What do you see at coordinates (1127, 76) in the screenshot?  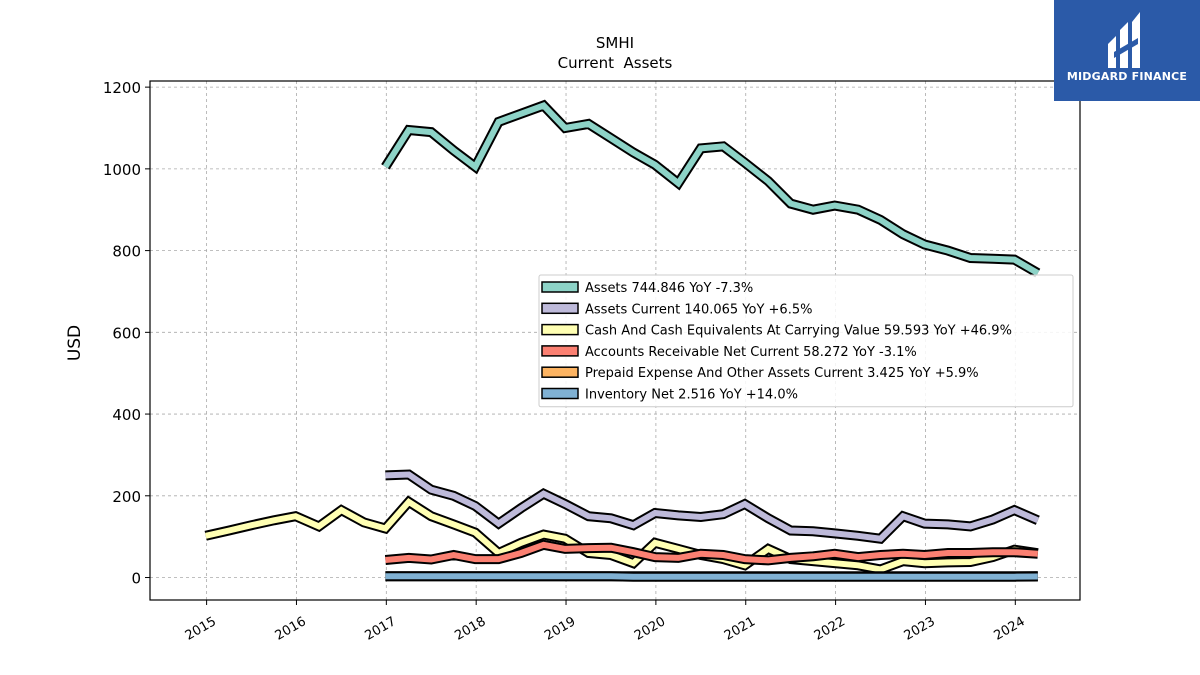 I see `logo-text: MIDGARD FINANCE` at bounding box center [1127, 76].